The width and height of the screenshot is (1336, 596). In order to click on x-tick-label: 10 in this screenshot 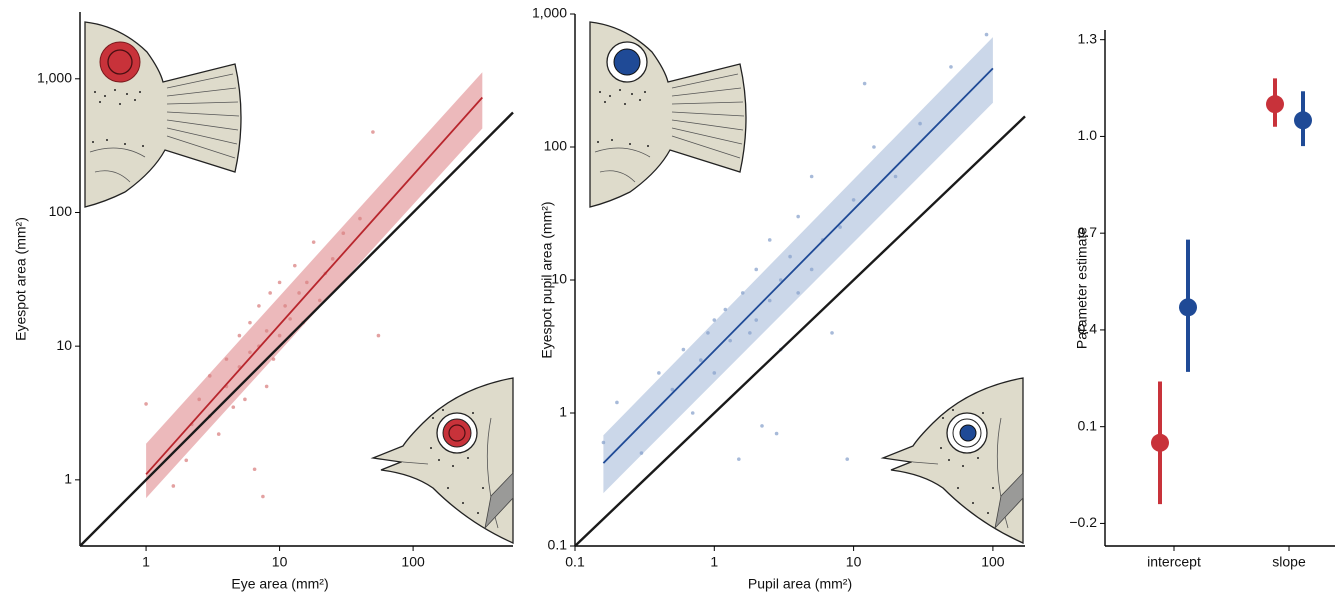, I will do `click(280, 562)`.